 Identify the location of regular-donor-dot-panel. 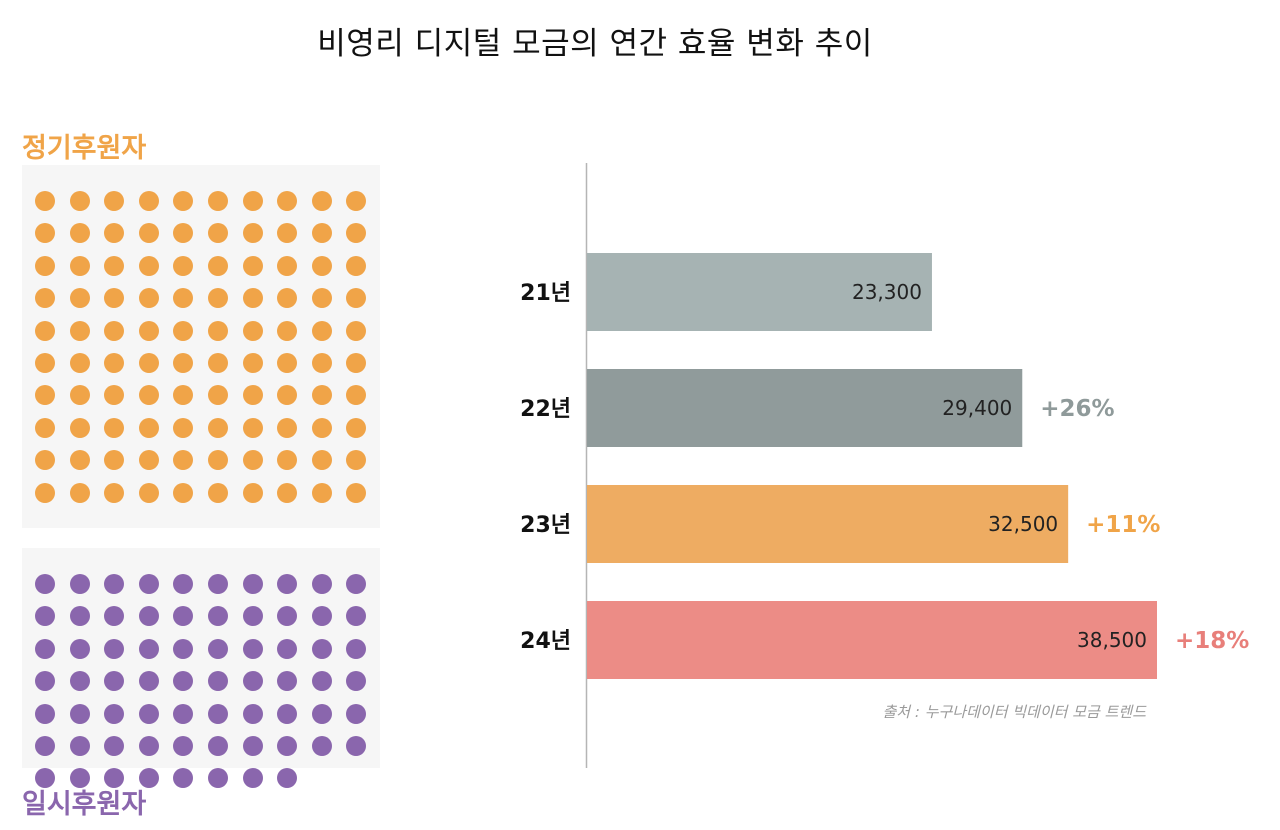
(201, 346).